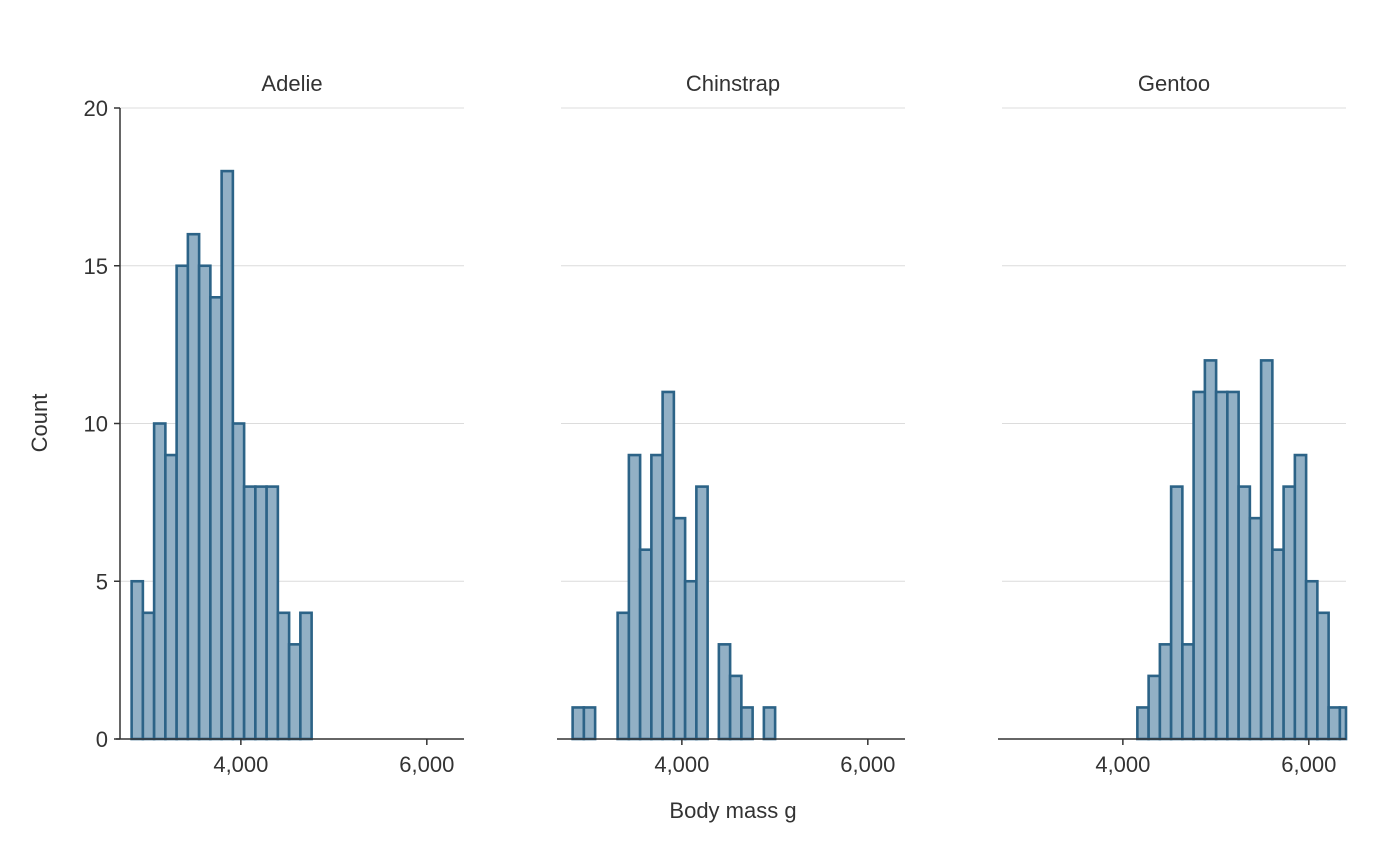  Describe the element at coordinates (733, 83) in the screenshot. I see `facet-title: Chinstrap` at that location.